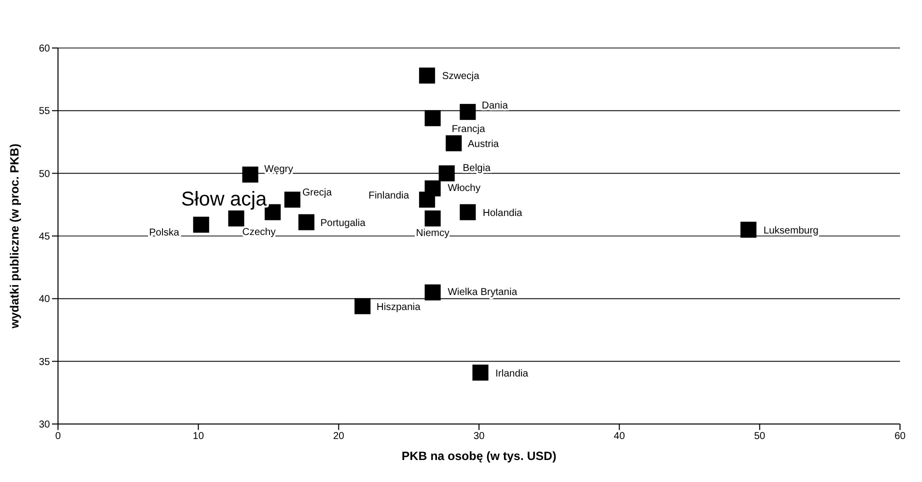 Image resolution: width=922 pixels, height=482 pixels. Describe the element at coordinates (44, 174) in the screenshot. I see `y-tick-label: 50` at that location.